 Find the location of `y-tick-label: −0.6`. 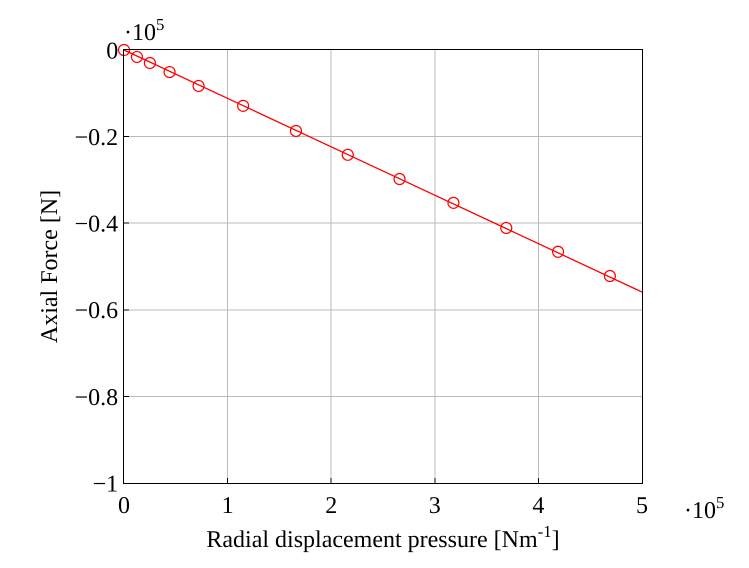

y-tick-label: −0.6 is located at coordinates (96, 311).